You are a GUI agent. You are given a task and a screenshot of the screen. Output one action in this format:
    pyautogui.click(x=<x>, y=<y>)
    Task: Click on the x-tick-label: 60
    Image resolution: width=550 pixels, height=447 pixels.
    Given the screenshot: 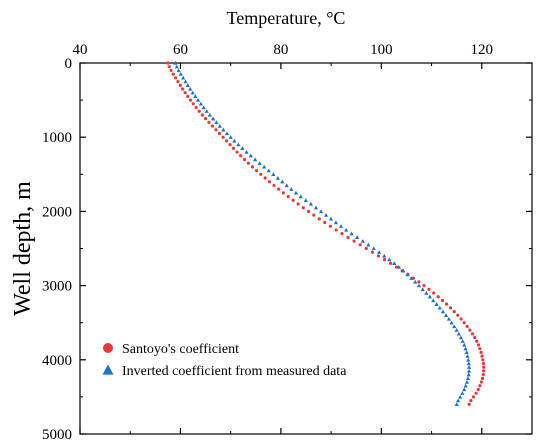 What is the action you would take?
    pyautogui.click(x=180, y=50)
    